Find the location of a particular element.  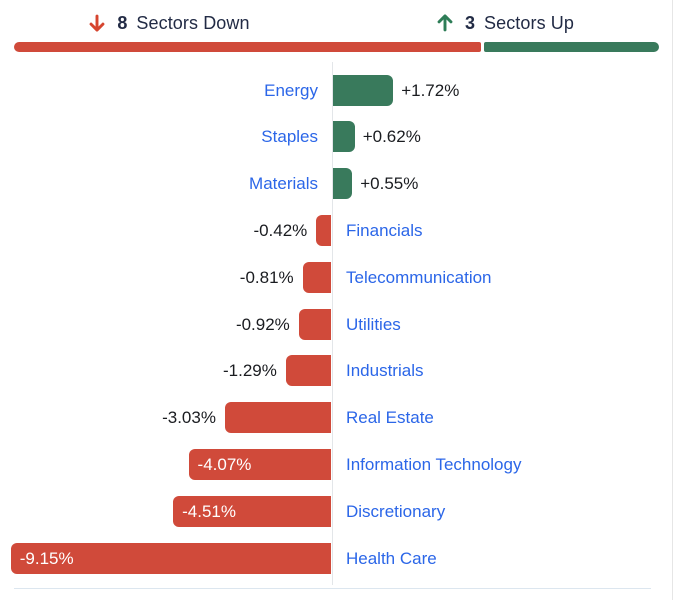

sectors-down-count: 8 is located at coordinates (122, 22).